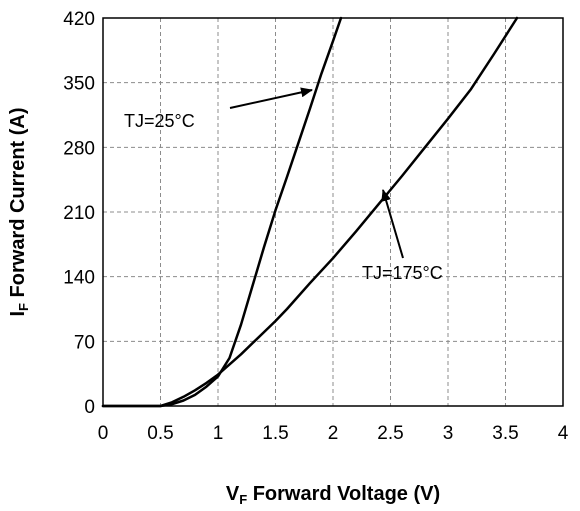 The height and width of the screenshot is (511, 580). What do you see at coordinates (343, 494) in the screenshot?
I see `x-axis-label-rest: Forward Voltage (V)` at bounding box center [343, 494].